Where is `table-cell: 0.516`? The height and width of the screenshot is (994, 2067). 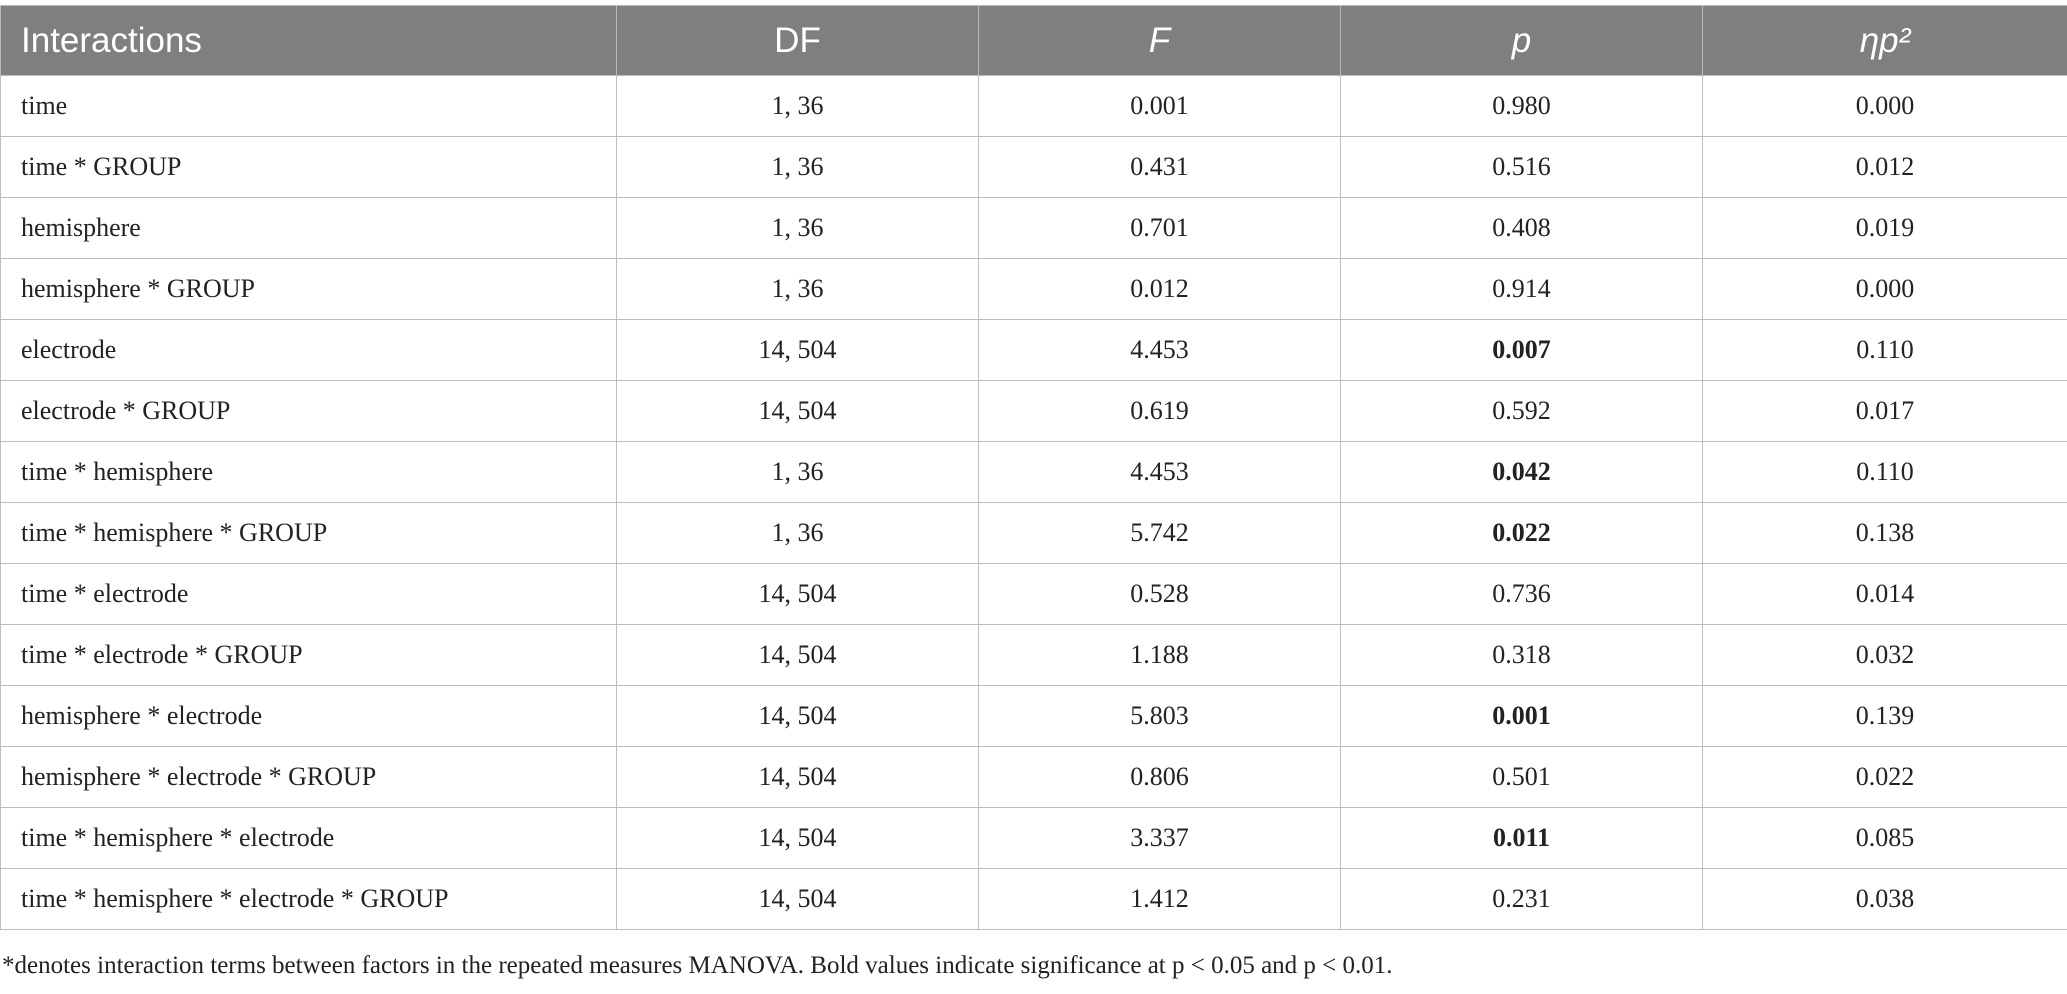
table-cell: 0.516 is located at coordinates (1521, 167).